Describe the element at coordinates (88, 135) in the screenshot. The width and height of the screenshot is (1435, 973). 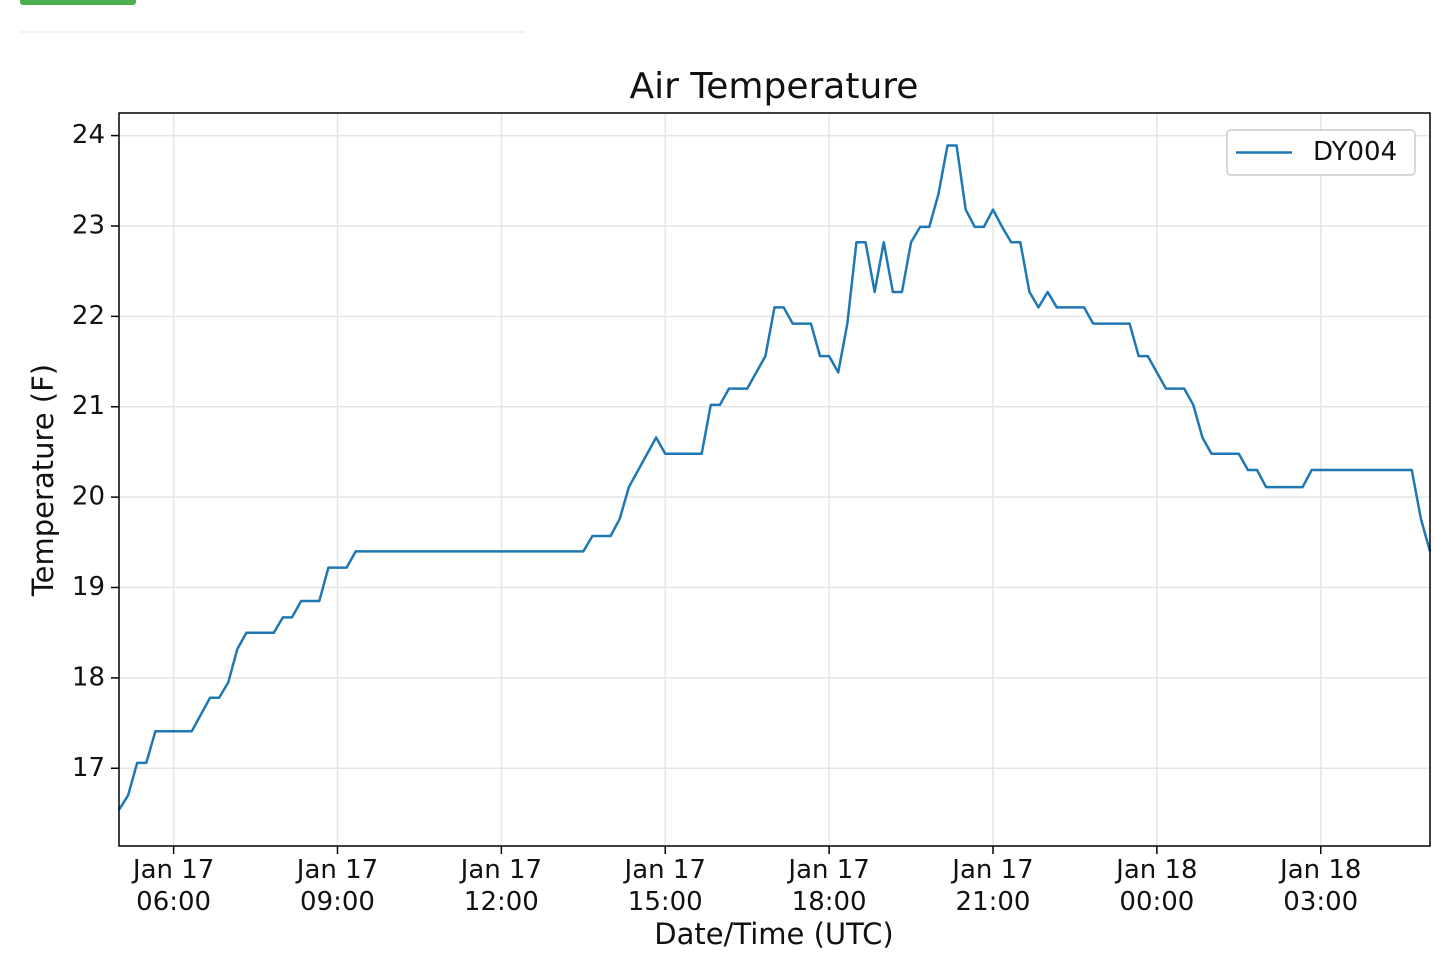
I see `y-tick-label: 24` at that location.